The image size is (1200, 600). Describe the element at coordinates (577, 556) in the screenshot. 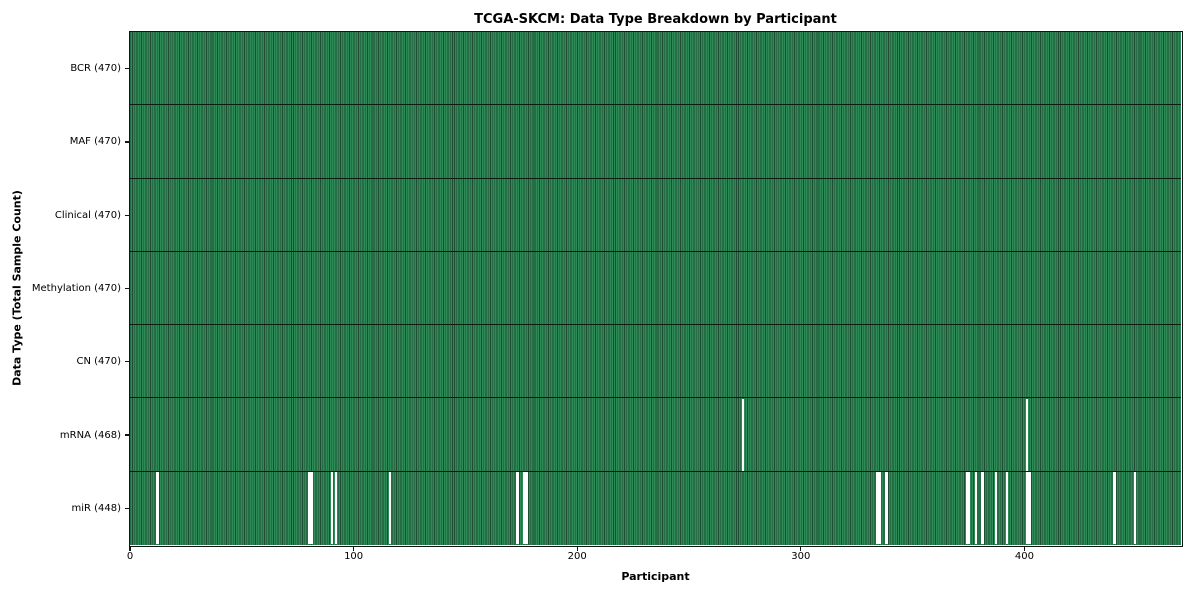

I see `x-tick-label-200: 200` at that location.